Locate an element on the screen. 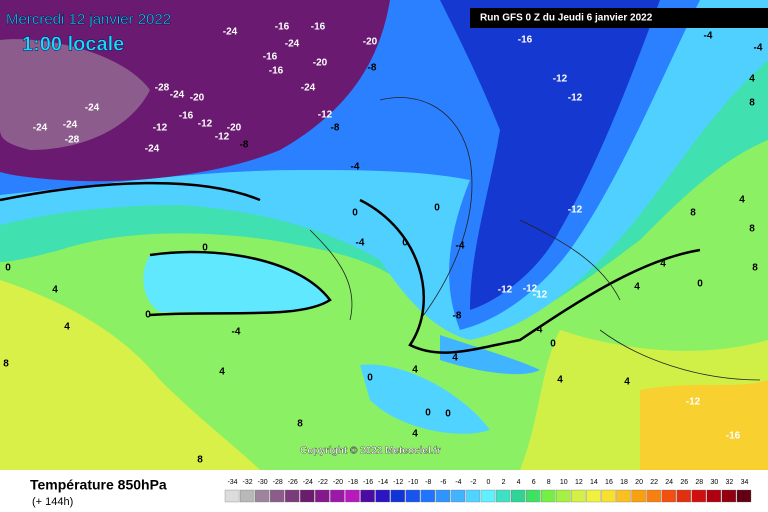  scale-tick-label: -28 is located at coordinates (278, 482).